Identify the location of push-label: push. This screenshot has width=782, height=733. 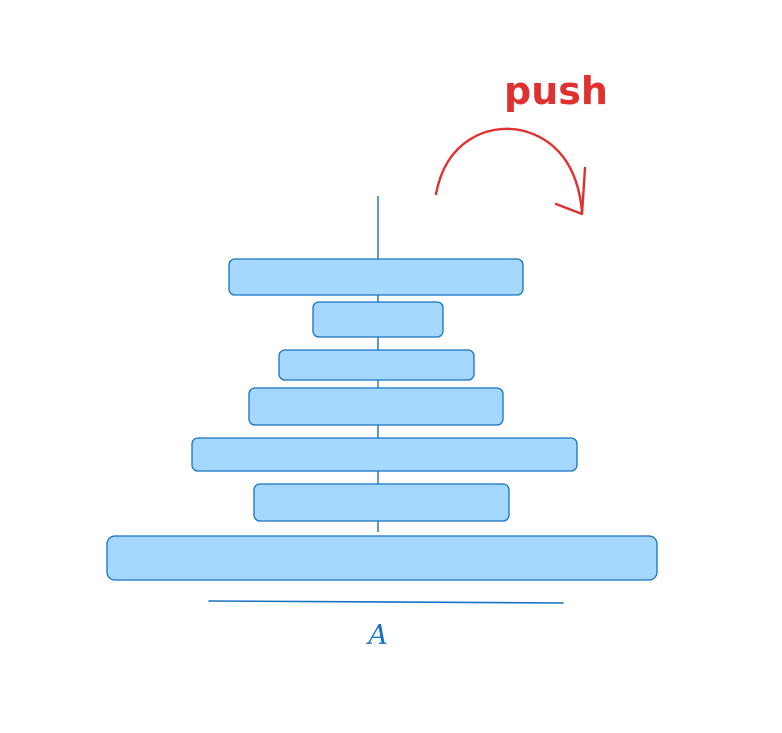
(556, 91).